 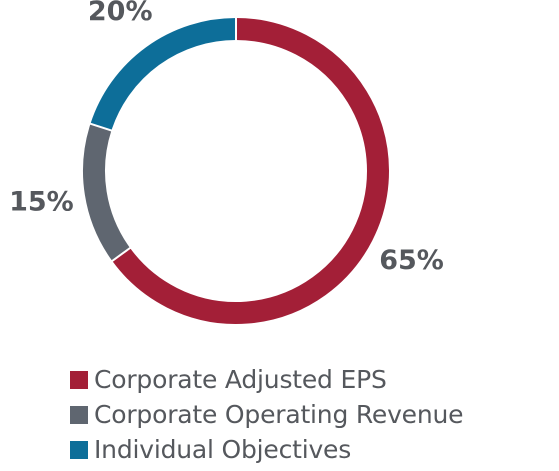 I want to click on data-label: 65%, so click(x=411, y=260).